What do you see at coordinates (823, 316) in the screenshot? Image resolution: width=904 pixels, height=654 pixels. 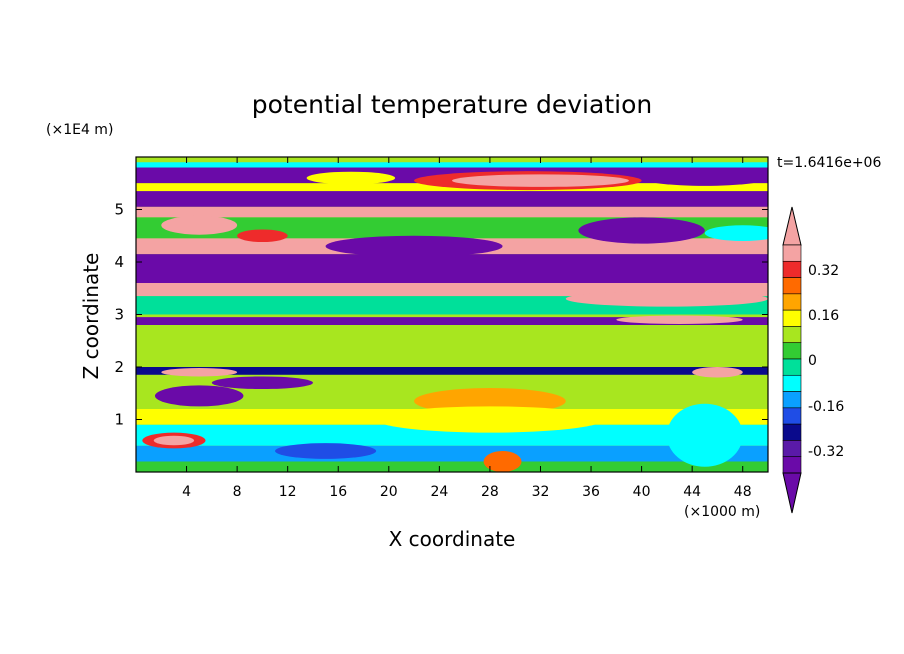 I see `colorbar-label: 0.16` at bounding box center [823, 316].